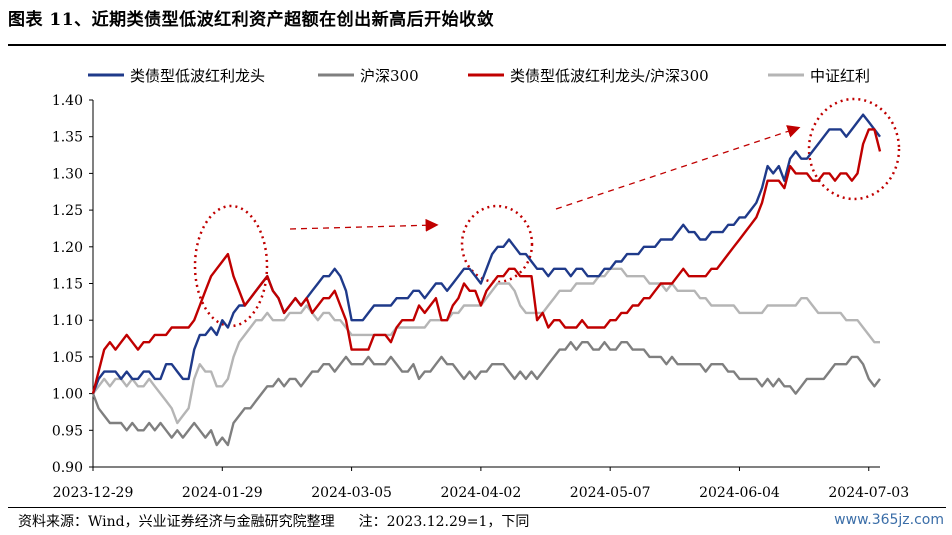  I want to click on legend-label-0: 类债型低波红利龙头, so click(197, 76).